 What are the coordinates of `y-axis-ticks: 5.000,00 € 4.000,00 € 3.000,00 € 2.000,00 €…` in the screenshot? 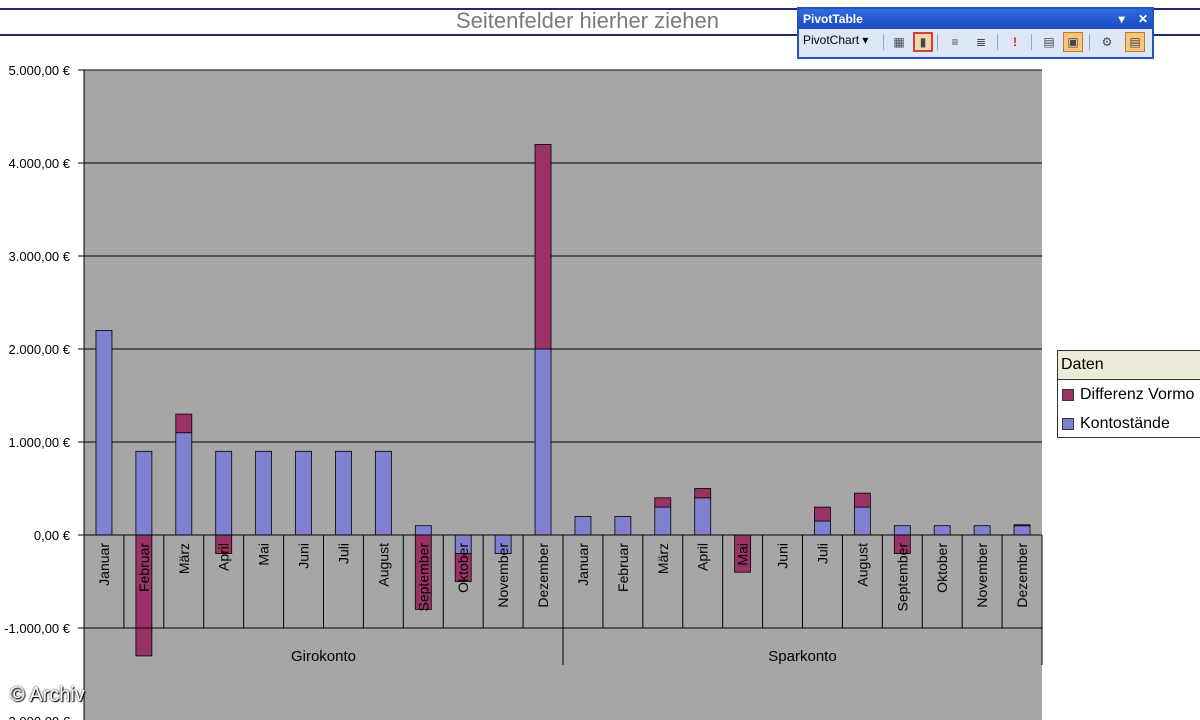 It's located at (37, 391).